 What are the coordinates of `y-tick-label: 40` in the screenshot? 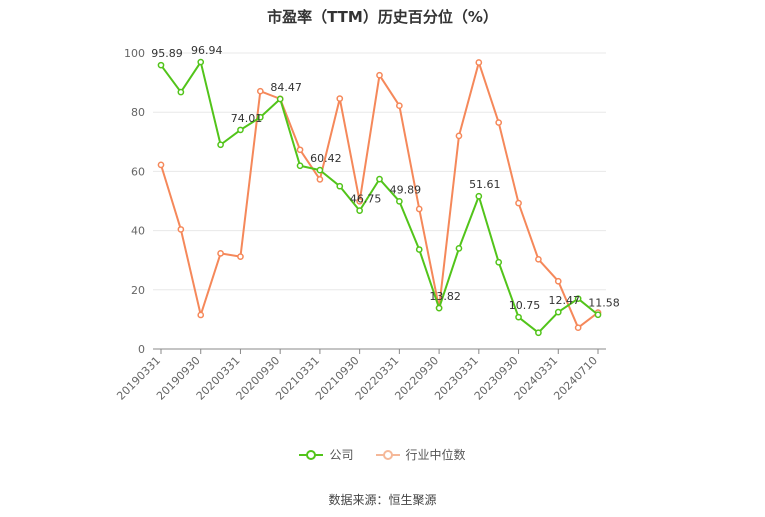 It's located at (138, 231).